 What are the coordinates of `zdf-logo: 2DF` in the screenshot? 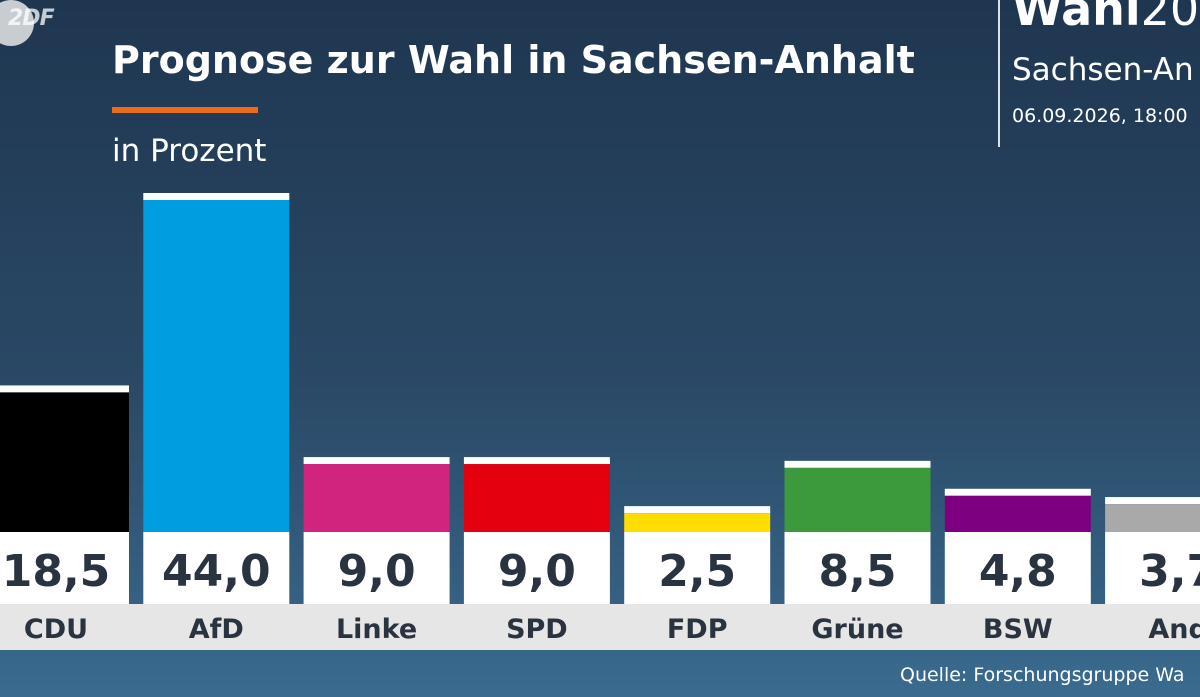 It's located at (35, 23).